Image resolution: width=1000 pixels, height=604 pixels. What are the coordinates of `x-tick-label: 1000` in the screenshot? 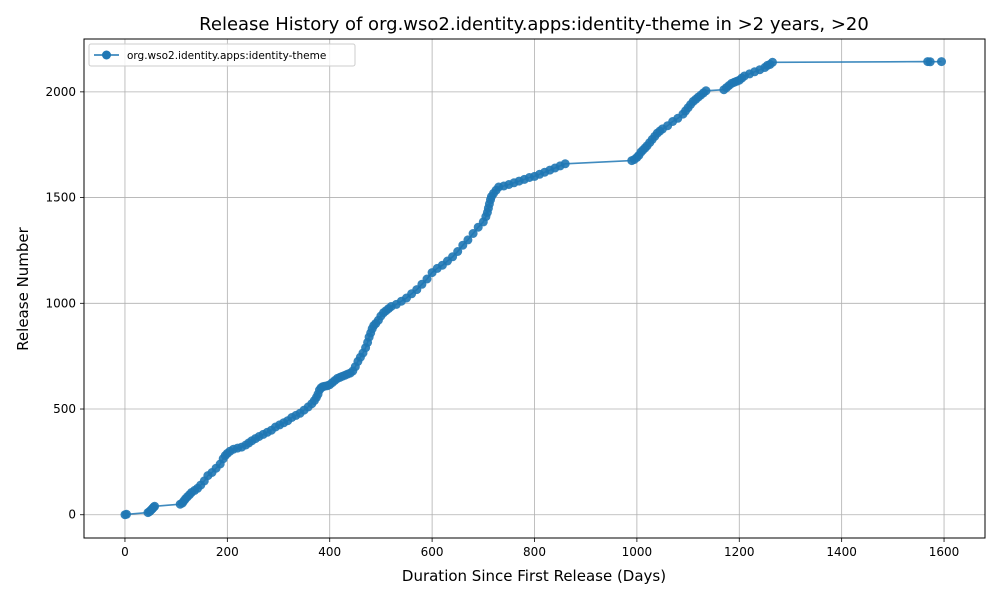 It's located at (637, 552).